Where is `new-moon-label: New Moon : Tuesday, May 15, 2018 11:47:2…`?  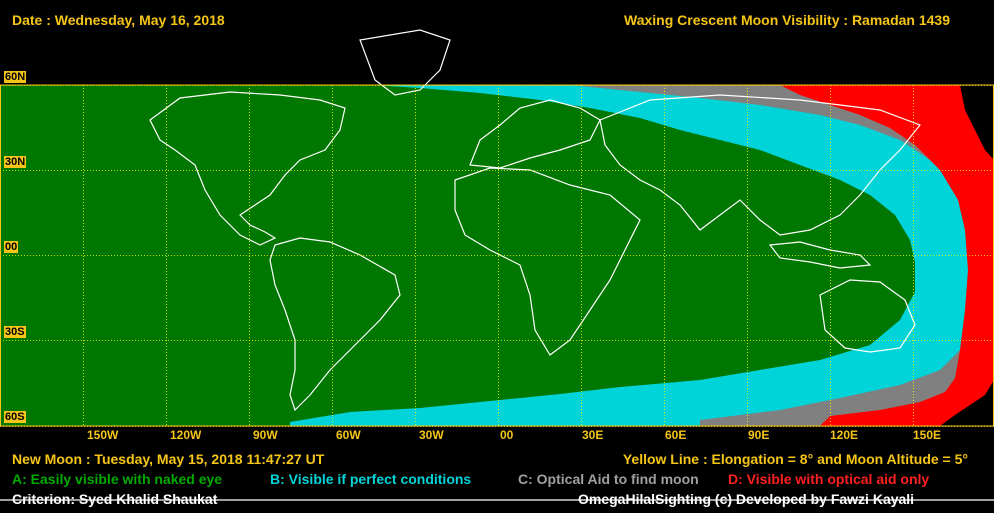
new-moon-label: New Moon : Tuesday, May 15, 2018 11:47:2… is located at coordinates (168, 459).